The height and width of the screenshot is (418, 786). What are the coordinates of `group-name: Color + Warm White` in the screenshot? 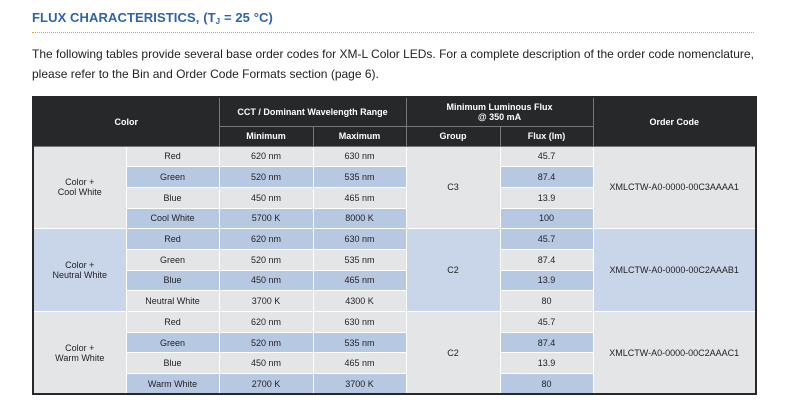 It's located at (79, 353).